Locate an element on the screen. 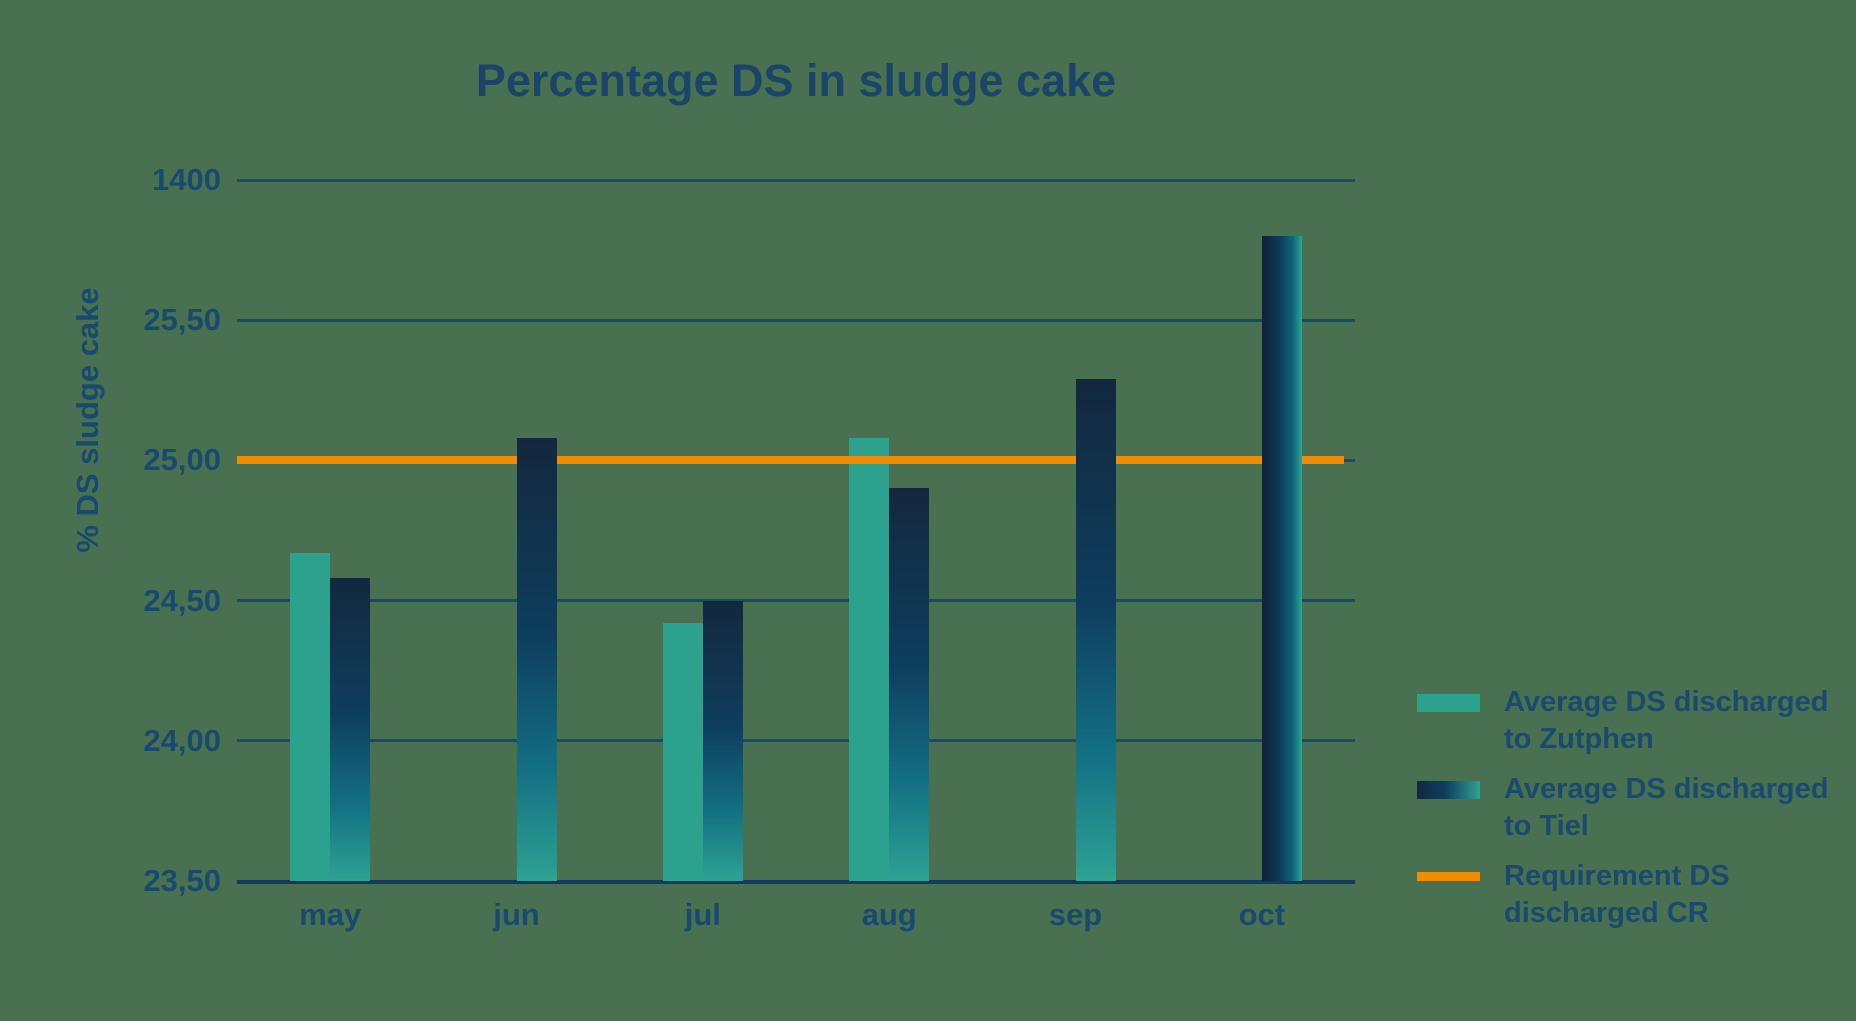 The height and width of the screenshot is (1021, 1856). bar-tiel-jun is located at coordinates (536, 659).